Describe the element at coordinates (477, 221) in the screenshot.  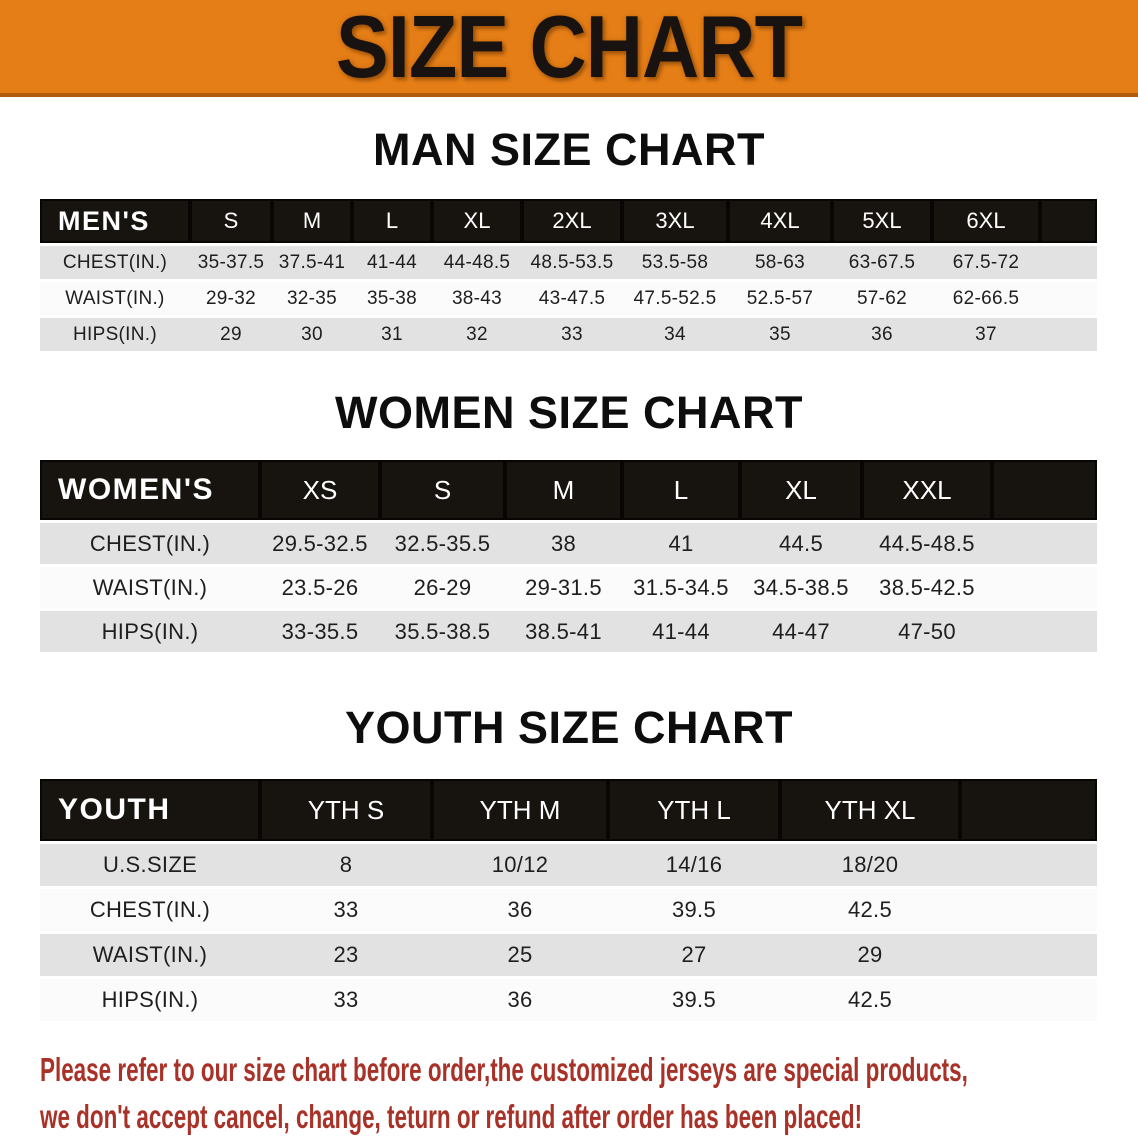
I see `size-column-header: XL` at that location.